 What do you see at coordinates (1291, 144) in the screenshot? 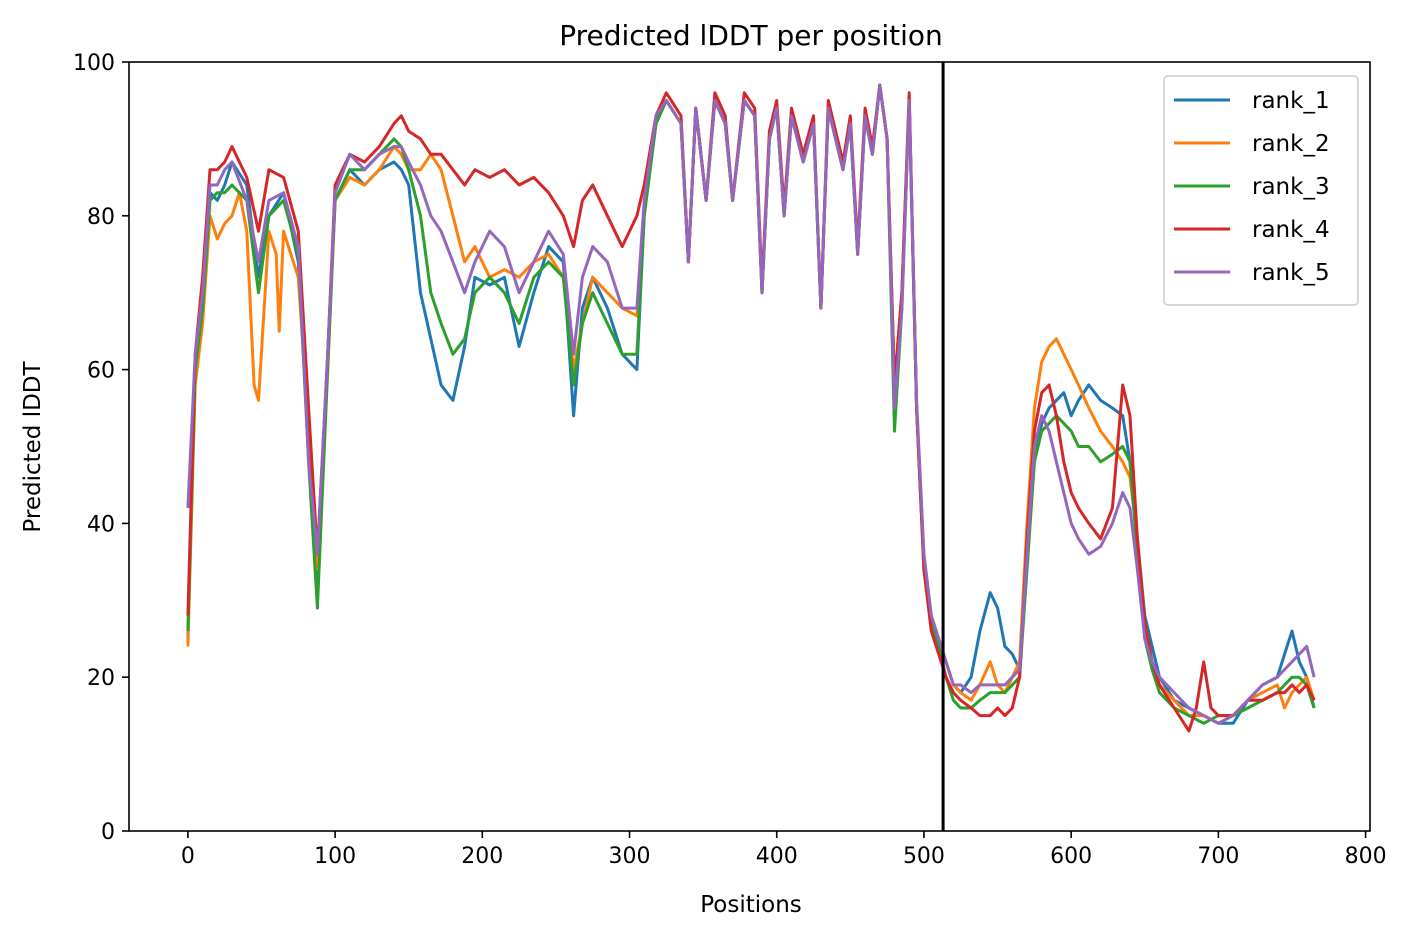
I see `legend-label-rank-2: rank_2` at bounding box center [1291, 144].